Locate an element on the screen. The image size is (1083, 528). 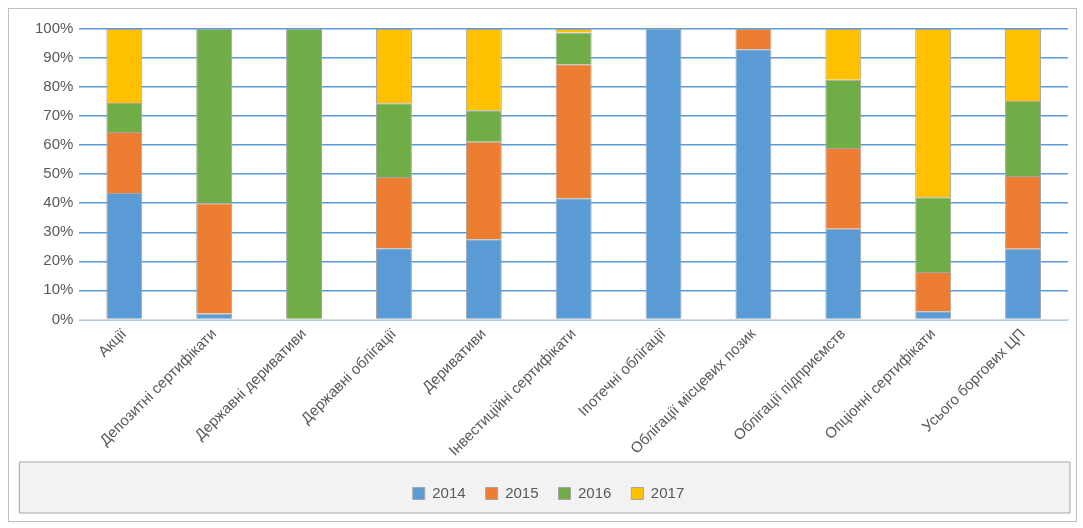
y-tick-label: 30% is located at coordinates (58, 231).